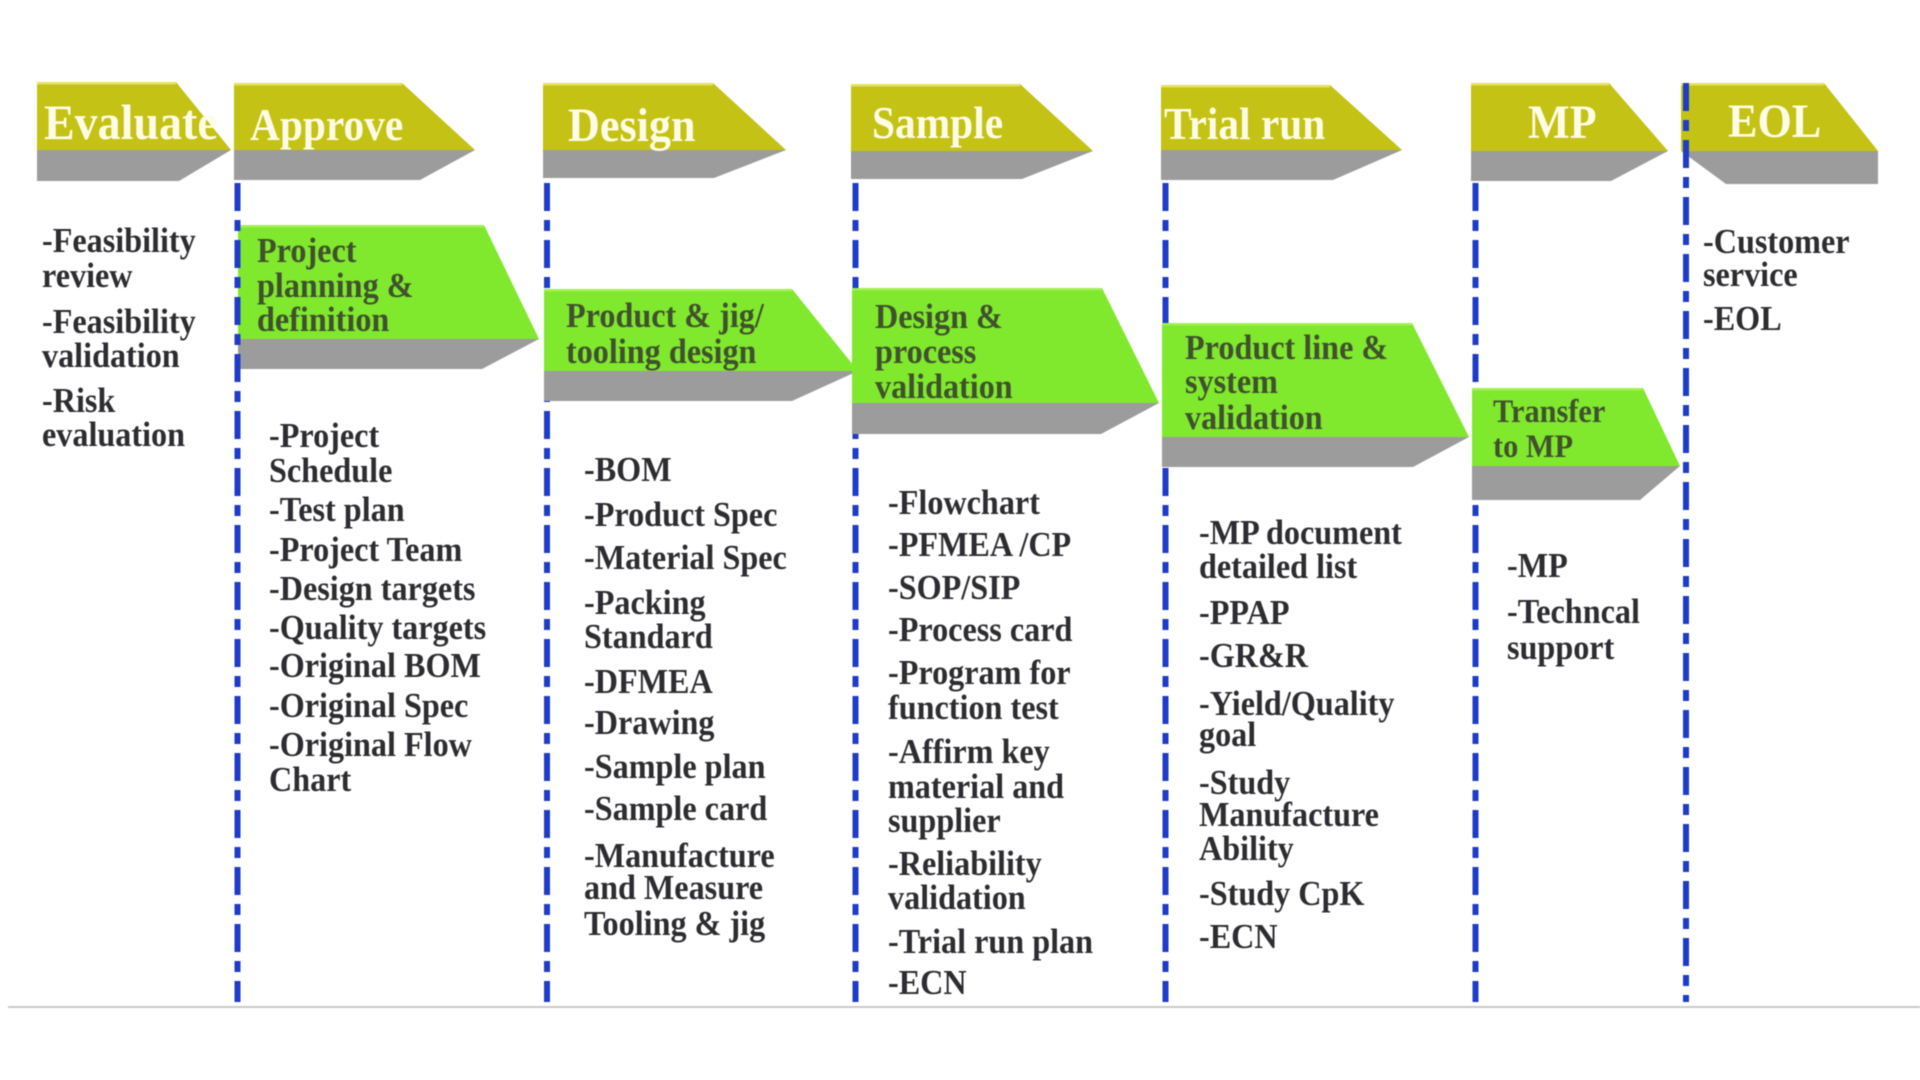  I want to click on svg-text: -GR&R, so click(1254, 656).